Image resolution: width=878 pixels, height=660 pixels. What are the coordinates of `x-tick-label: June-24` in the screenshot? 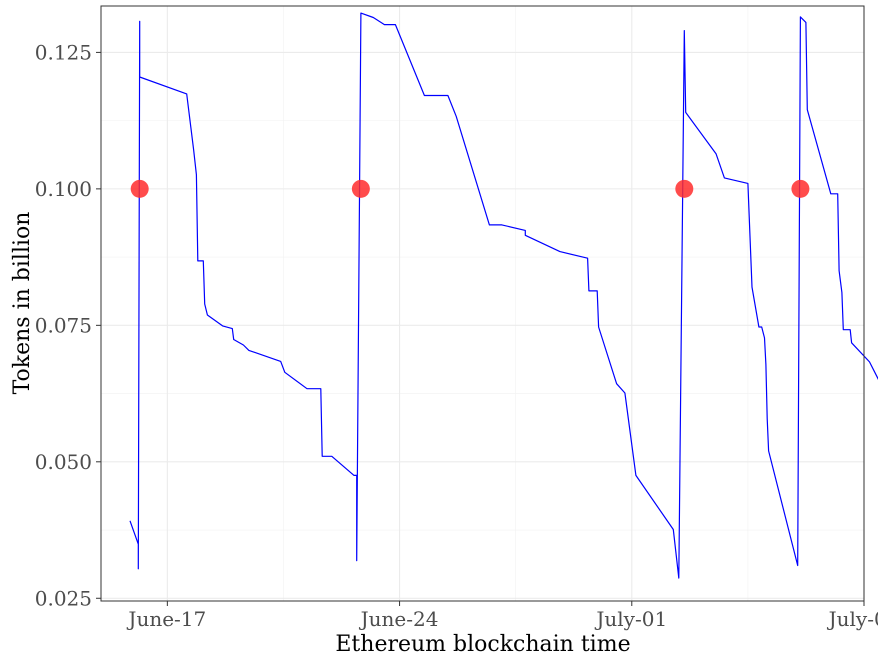 It's located at (399, 619).